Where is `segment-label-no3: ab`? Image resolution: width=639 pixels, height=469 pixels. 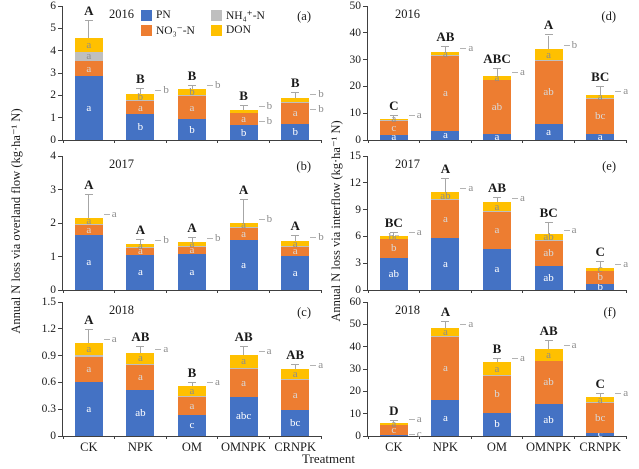 segment-label-no3: ab is located at coordinates (548, 253).